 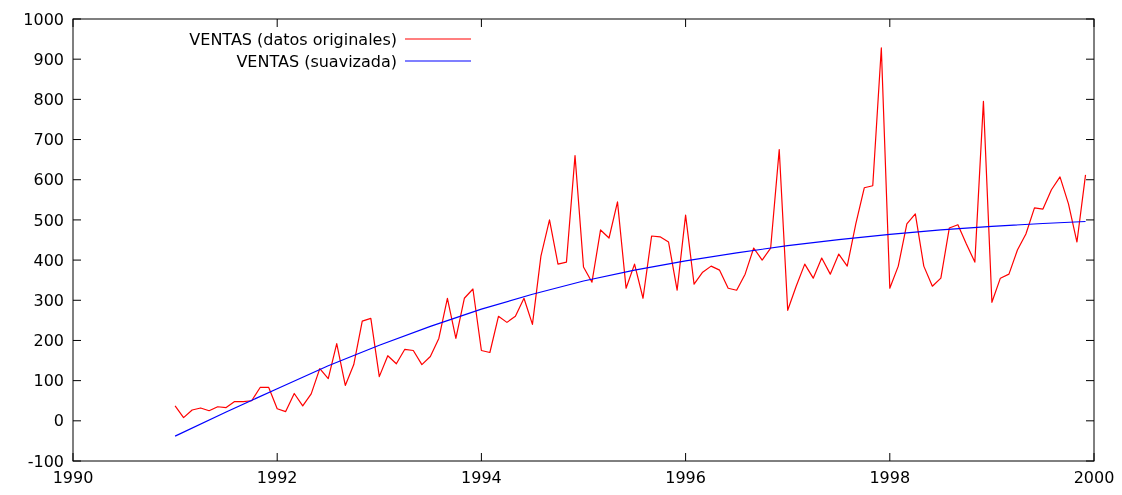 I want to click on y-tick-label: 900, so click(x=48, y=59).